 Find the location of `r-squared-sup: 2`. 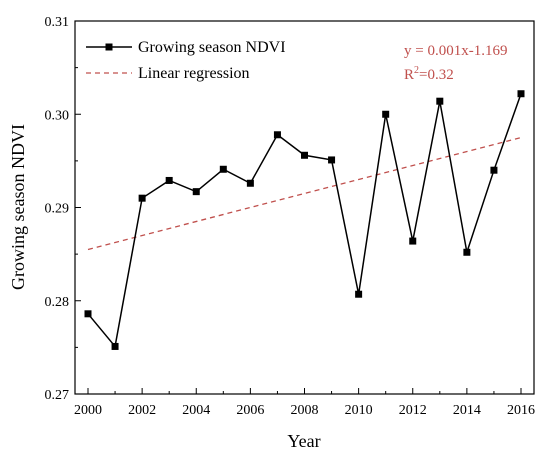

r-squared-sup: 2 is located at coordinates (416, 70).